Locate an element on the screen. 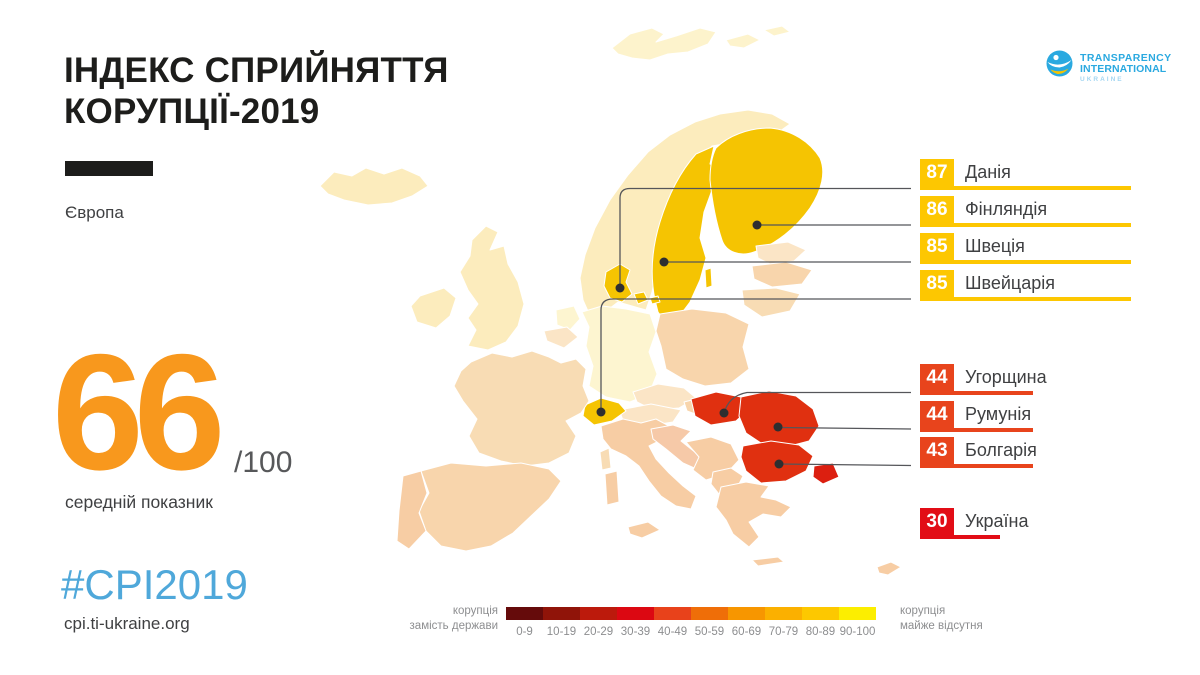 The width and height of the screenshot is (1200, 675). legend-cell: 20-29 is located at coordinates (598, 622).